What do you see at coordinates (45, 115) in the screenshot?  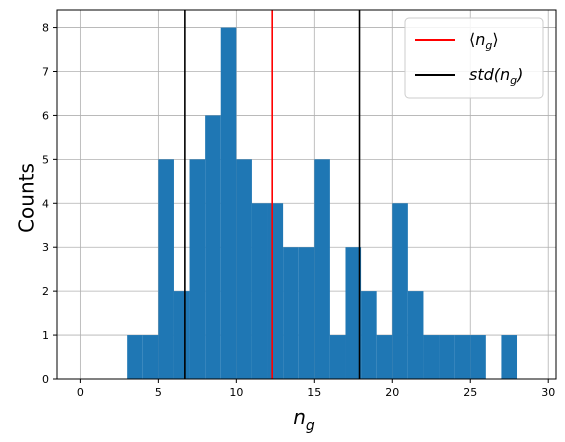 I see `y-tick-label: 6` at bounding box center [45, 115].